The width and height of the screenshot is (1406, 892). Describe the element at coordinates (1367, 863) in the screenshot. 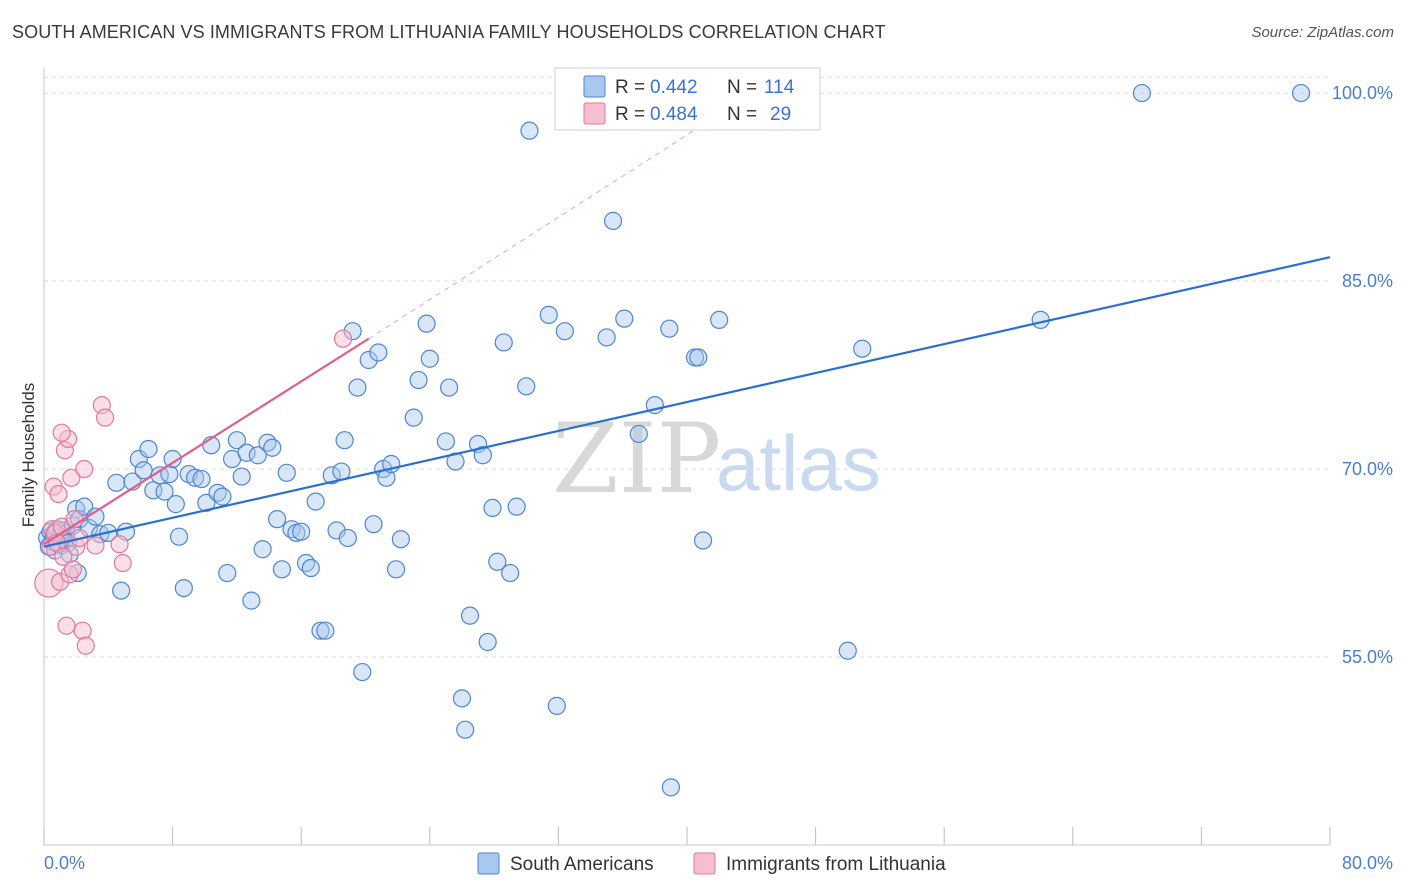

I see `x-tick-label-max: 80.0%` at that location.